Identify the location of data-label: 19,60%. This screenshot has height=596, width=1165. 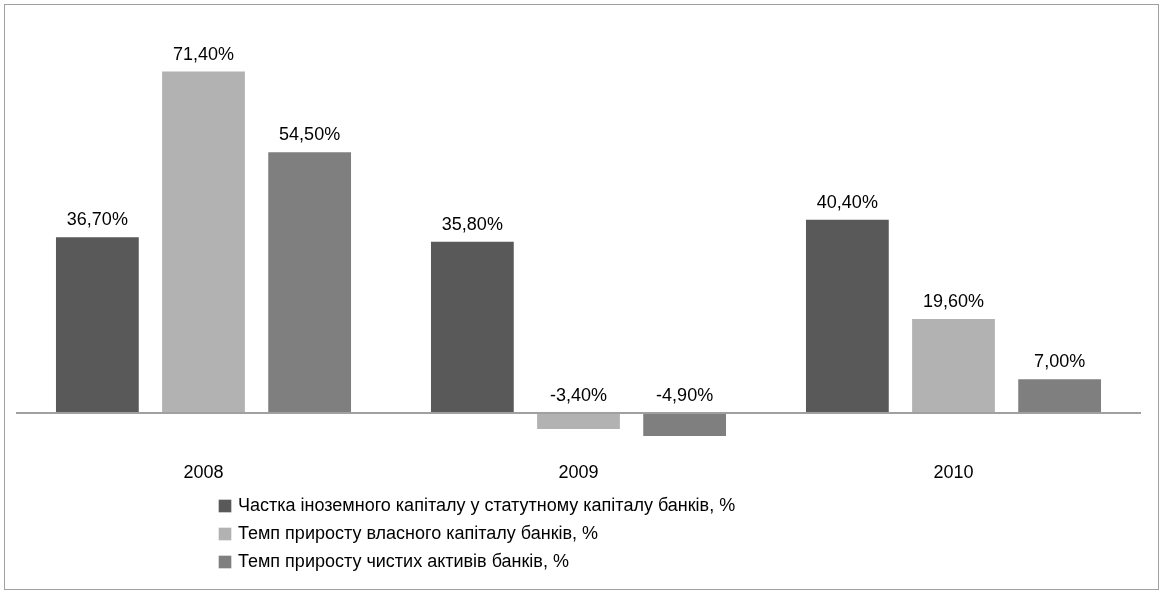
(953, 301).